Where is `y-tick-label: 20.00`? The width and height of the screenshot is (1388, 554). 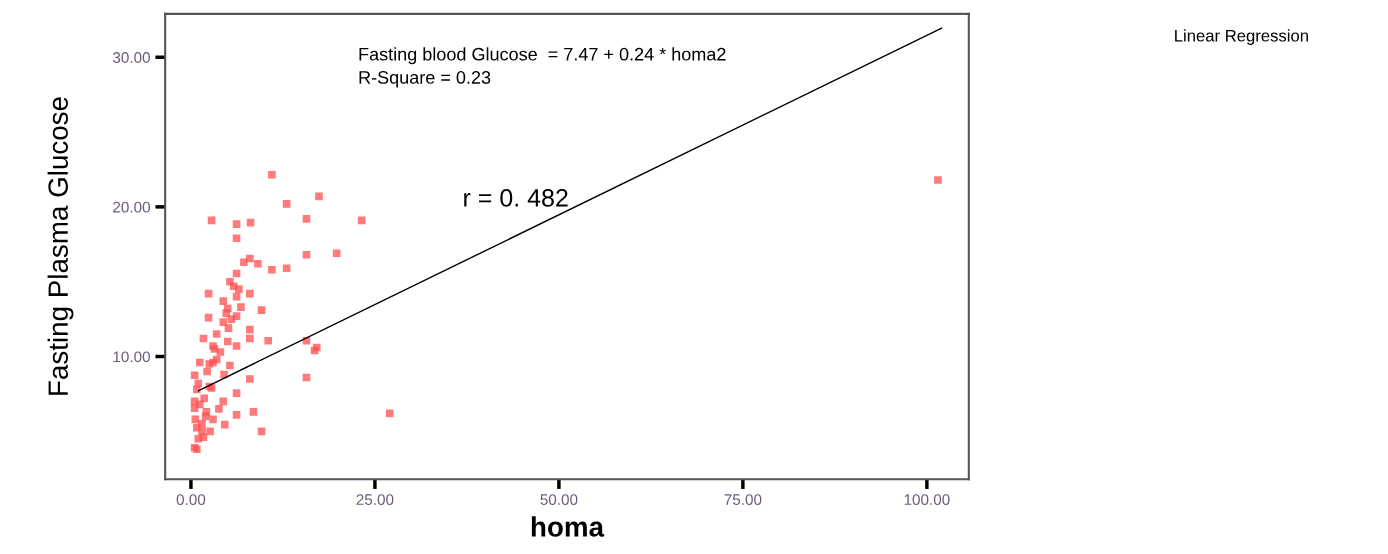
y-tick-label: 20.00 is located at coordinates (131, 207).